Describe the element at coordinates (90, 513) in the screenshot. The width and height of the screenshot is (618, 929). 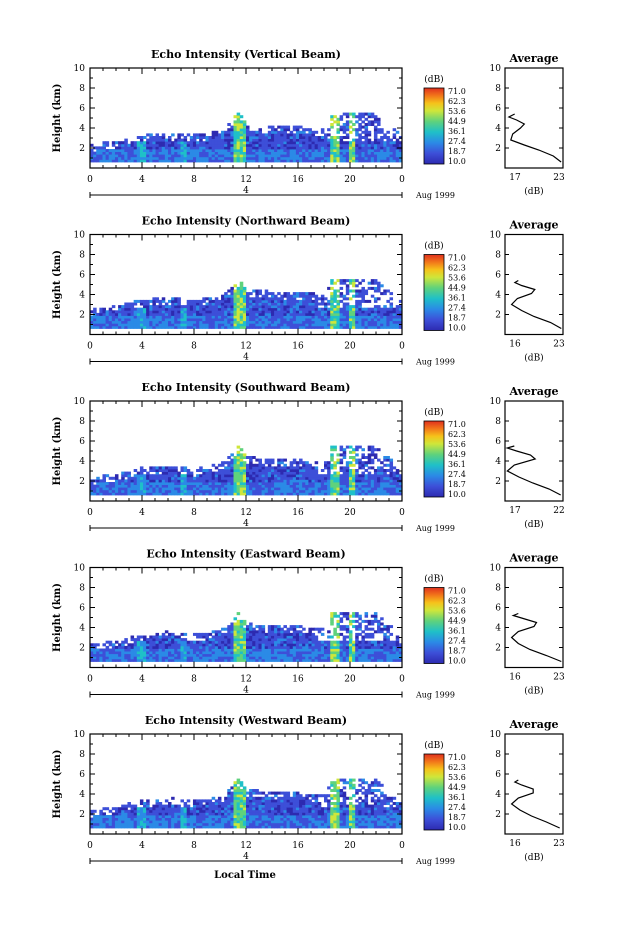
I see `x-tick-label: 0` at that location.